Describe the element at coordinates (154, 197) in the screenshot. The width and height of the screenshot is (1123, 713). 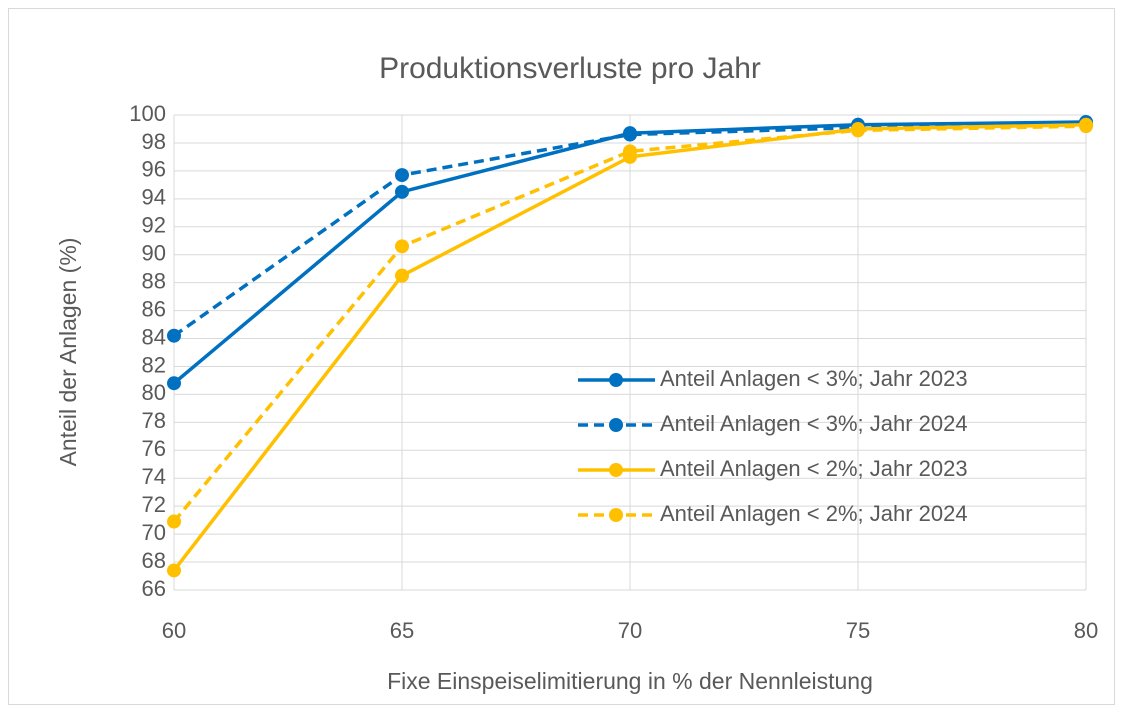
I see `y-tick-label: 94` at that location.